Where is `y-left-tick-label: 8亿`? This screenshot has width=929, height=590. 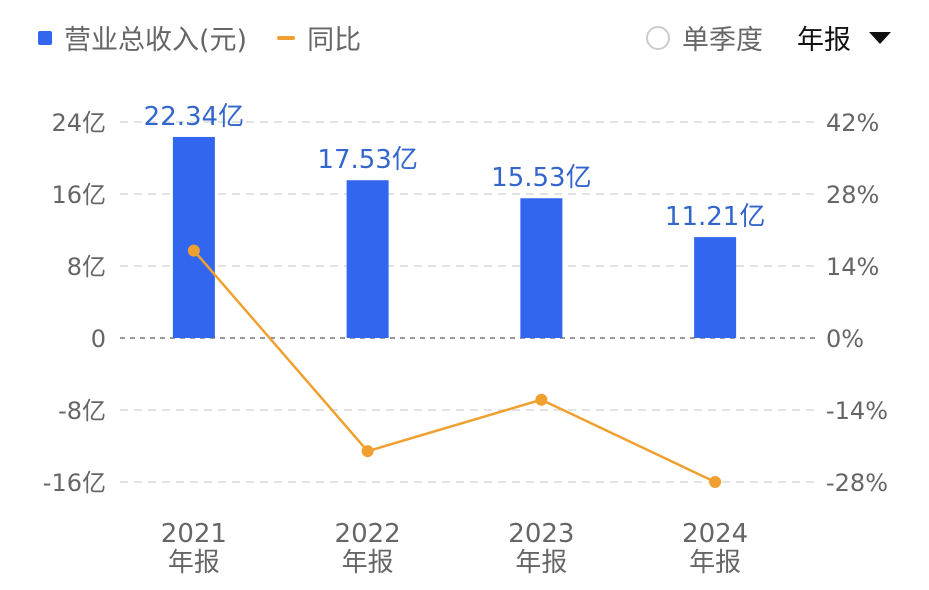
y-left-tick-label: 8亿 is located at coordinates (86, 267).